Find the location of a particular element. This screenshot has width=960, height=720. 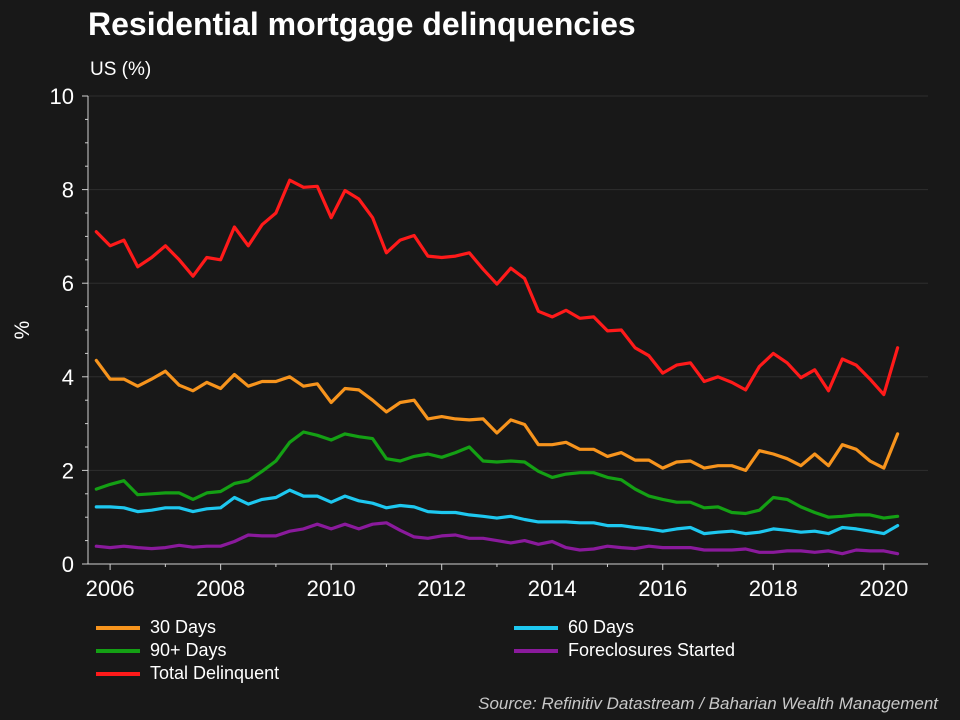

legend-item-30-days: 30 Days is located at coordinates (156, 627).